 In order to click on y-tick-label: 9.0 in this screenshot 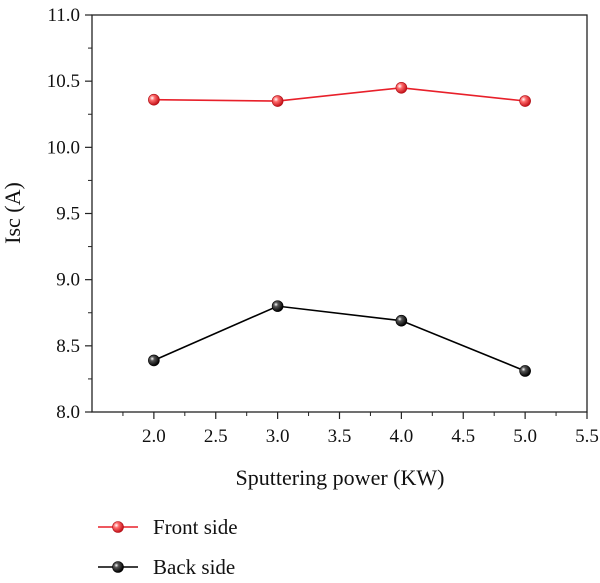, I will do `click(68, 280)`.